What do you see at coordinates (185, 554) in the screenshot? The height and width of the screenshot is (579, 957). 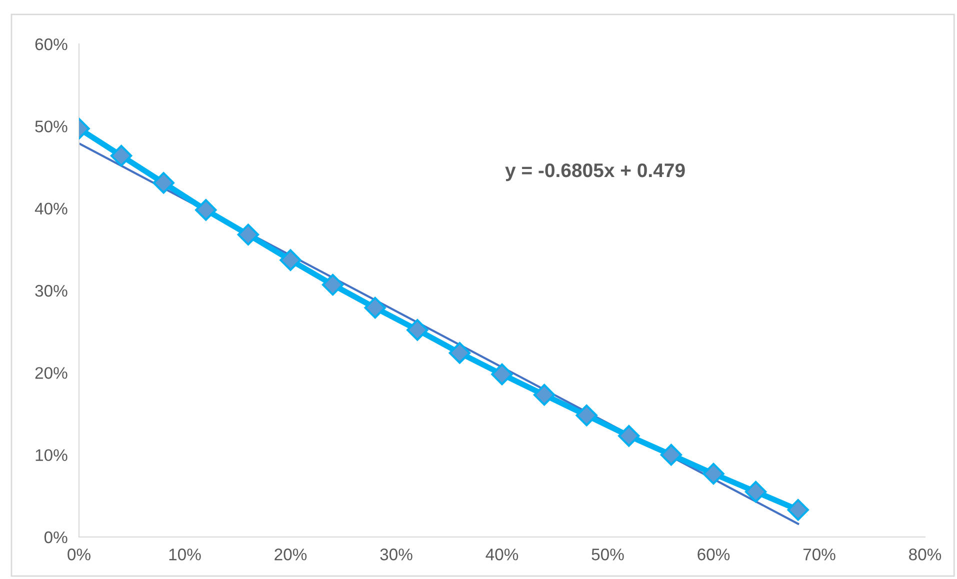 I see `x-tick-label: 10%` at bounding box center [185, 554].